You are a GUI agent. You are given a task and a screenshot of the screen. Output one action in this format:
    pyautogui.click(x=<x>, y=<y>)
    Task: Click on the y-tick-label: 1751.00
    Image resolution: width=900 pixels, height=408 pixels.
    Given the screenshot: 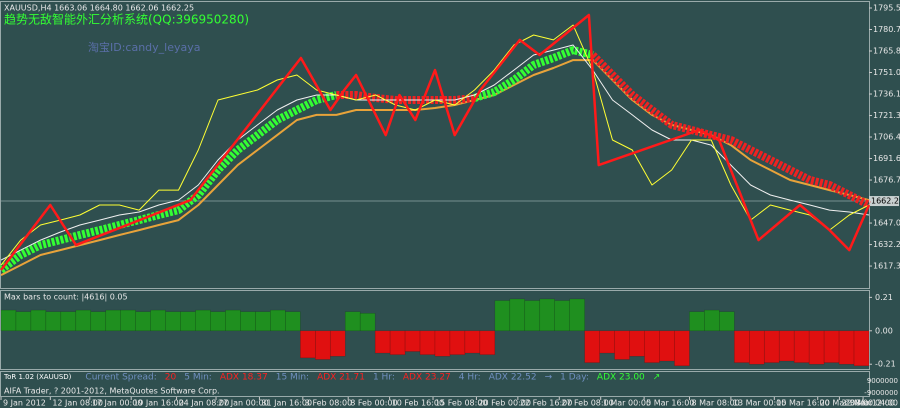 What is the action you would take?
    pyautogui.click(x=886, y=72)
    